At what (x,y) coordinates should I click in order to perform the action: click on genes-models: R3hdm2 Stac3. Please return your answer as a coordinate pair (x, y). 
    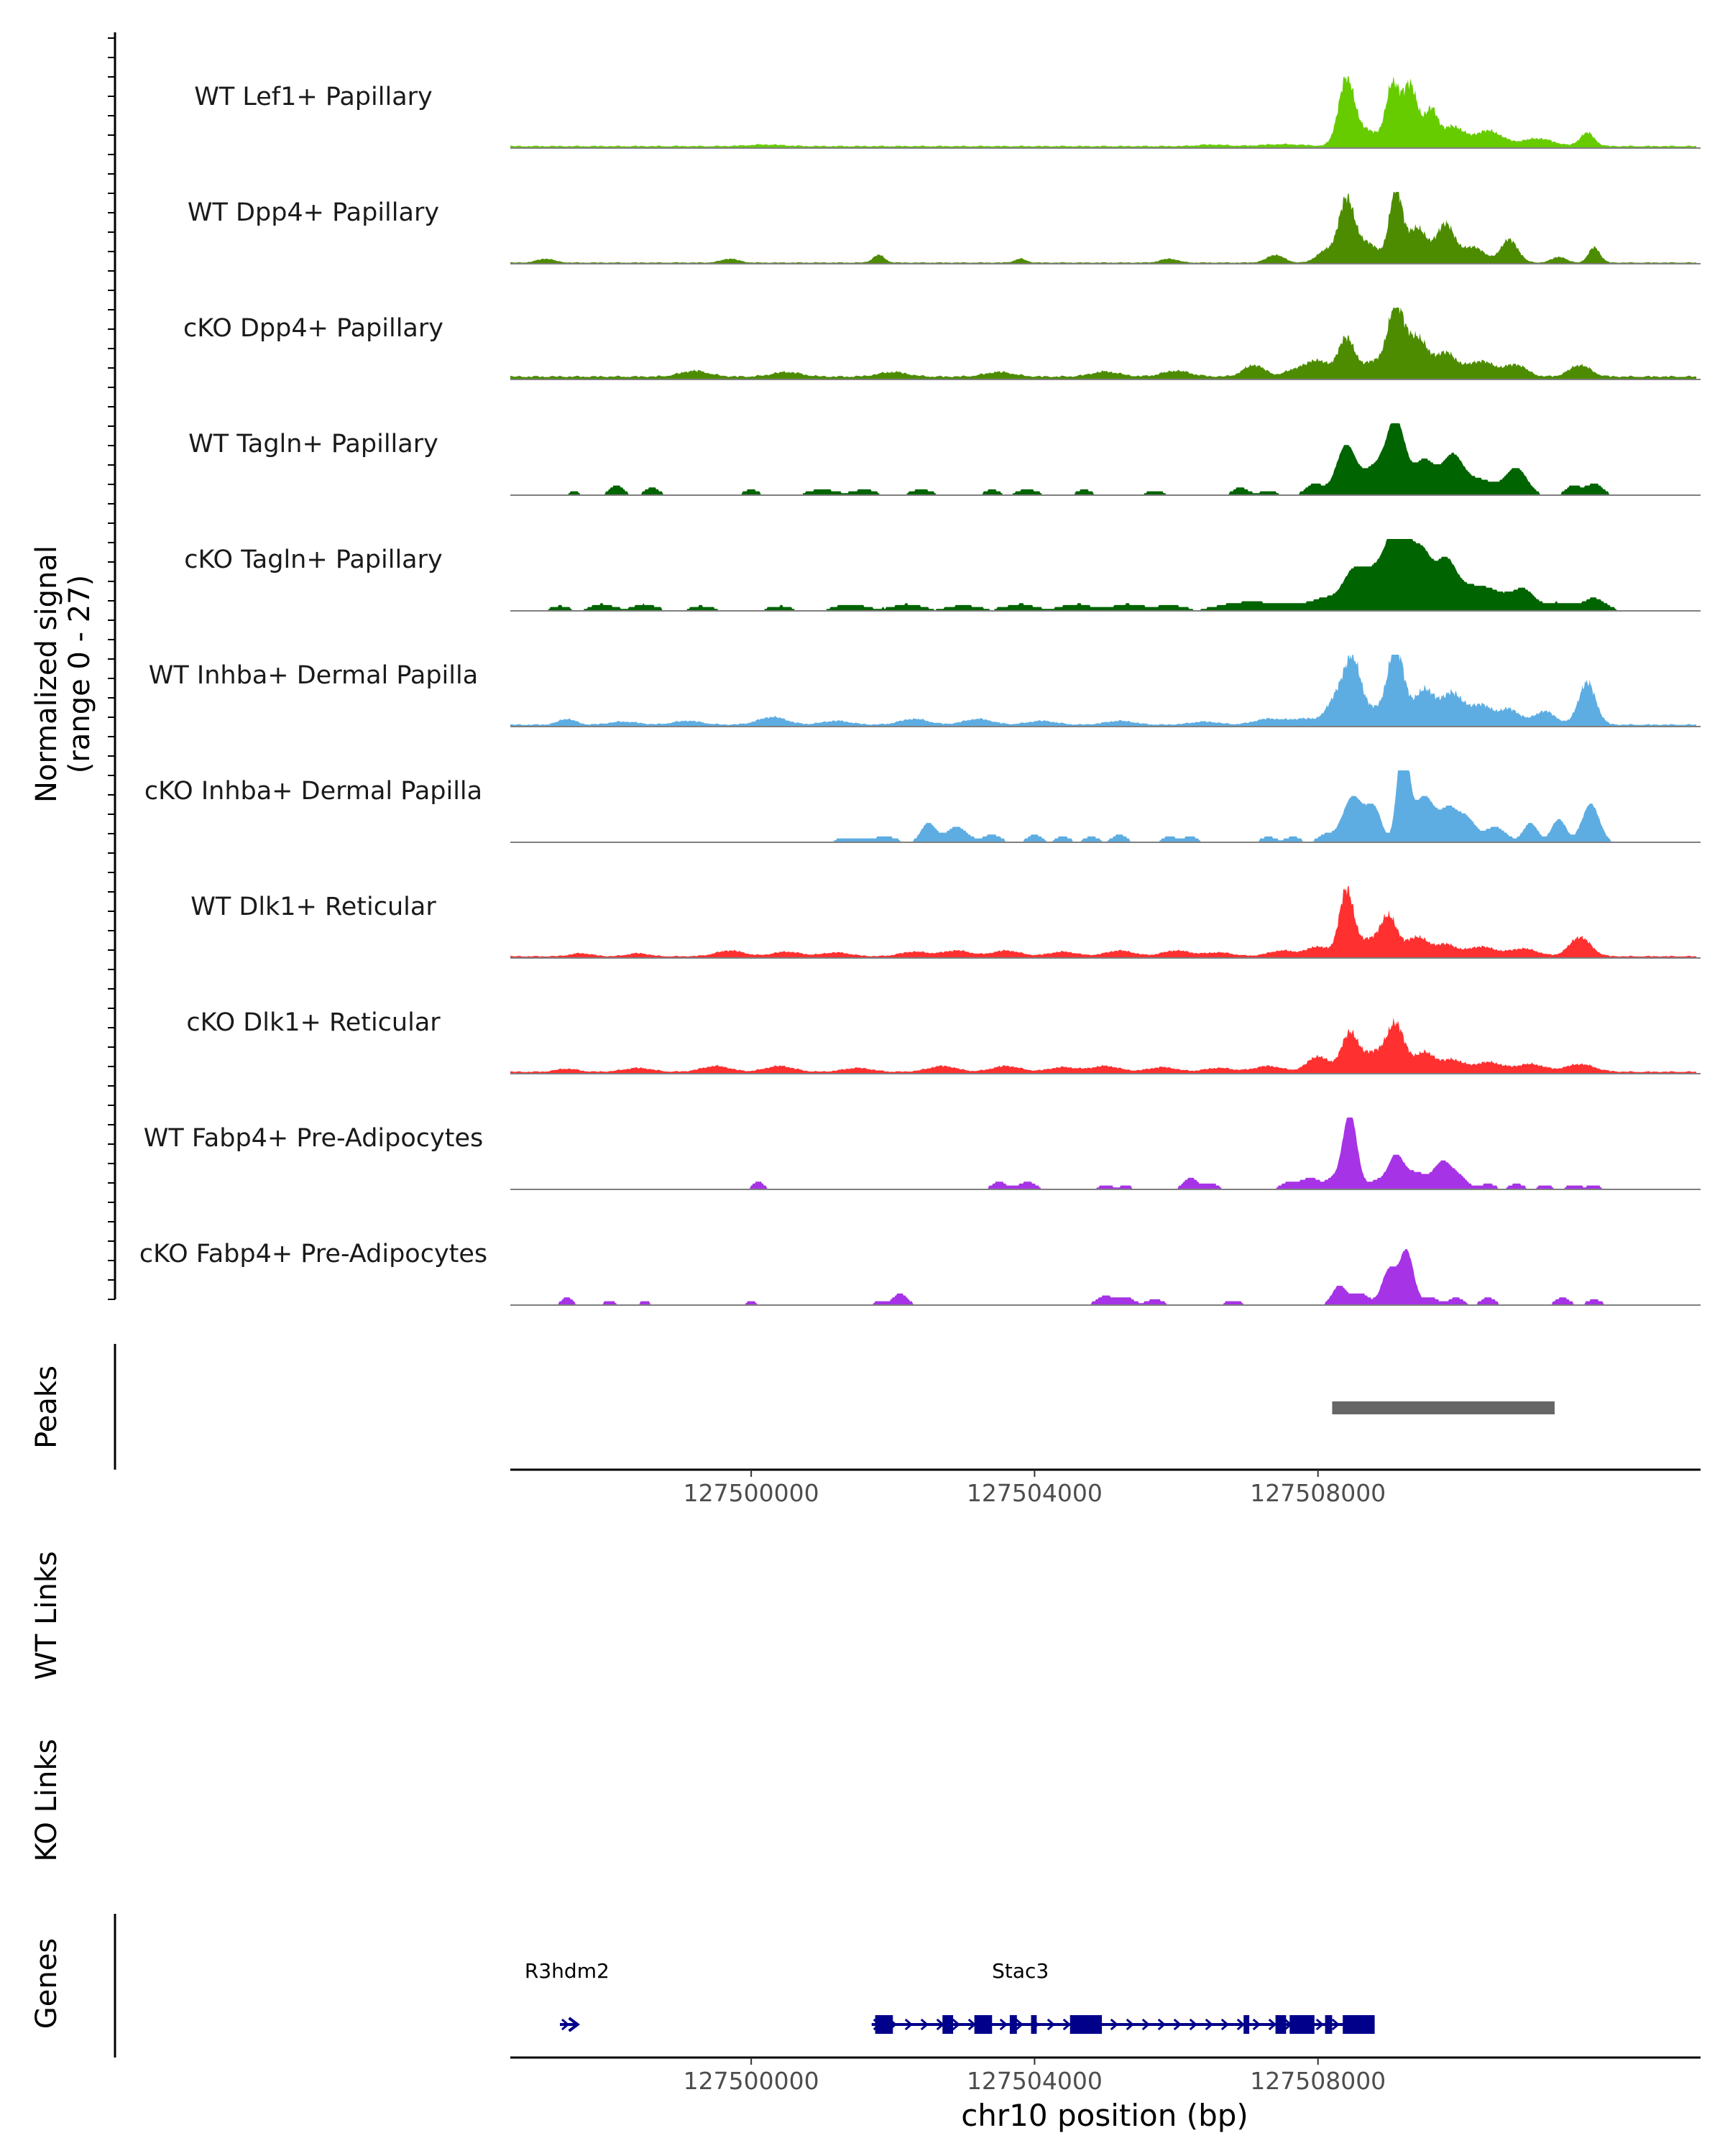
    Looking at the image, I should click on (950, 1997).